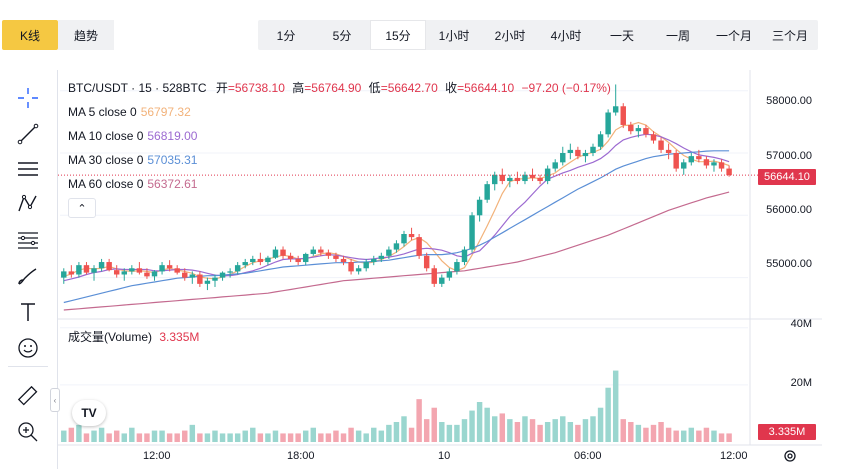  Describe the element at coordinates (137, 88) in the screenshot. I see `symbol-title: BTC/USDT · 15 · 528BTC` at that location.